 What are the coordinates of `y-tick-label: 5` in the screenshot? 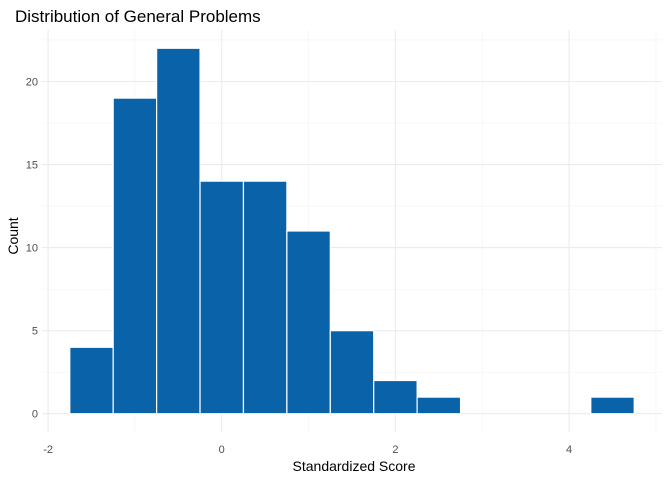 It's located at (35, 332).